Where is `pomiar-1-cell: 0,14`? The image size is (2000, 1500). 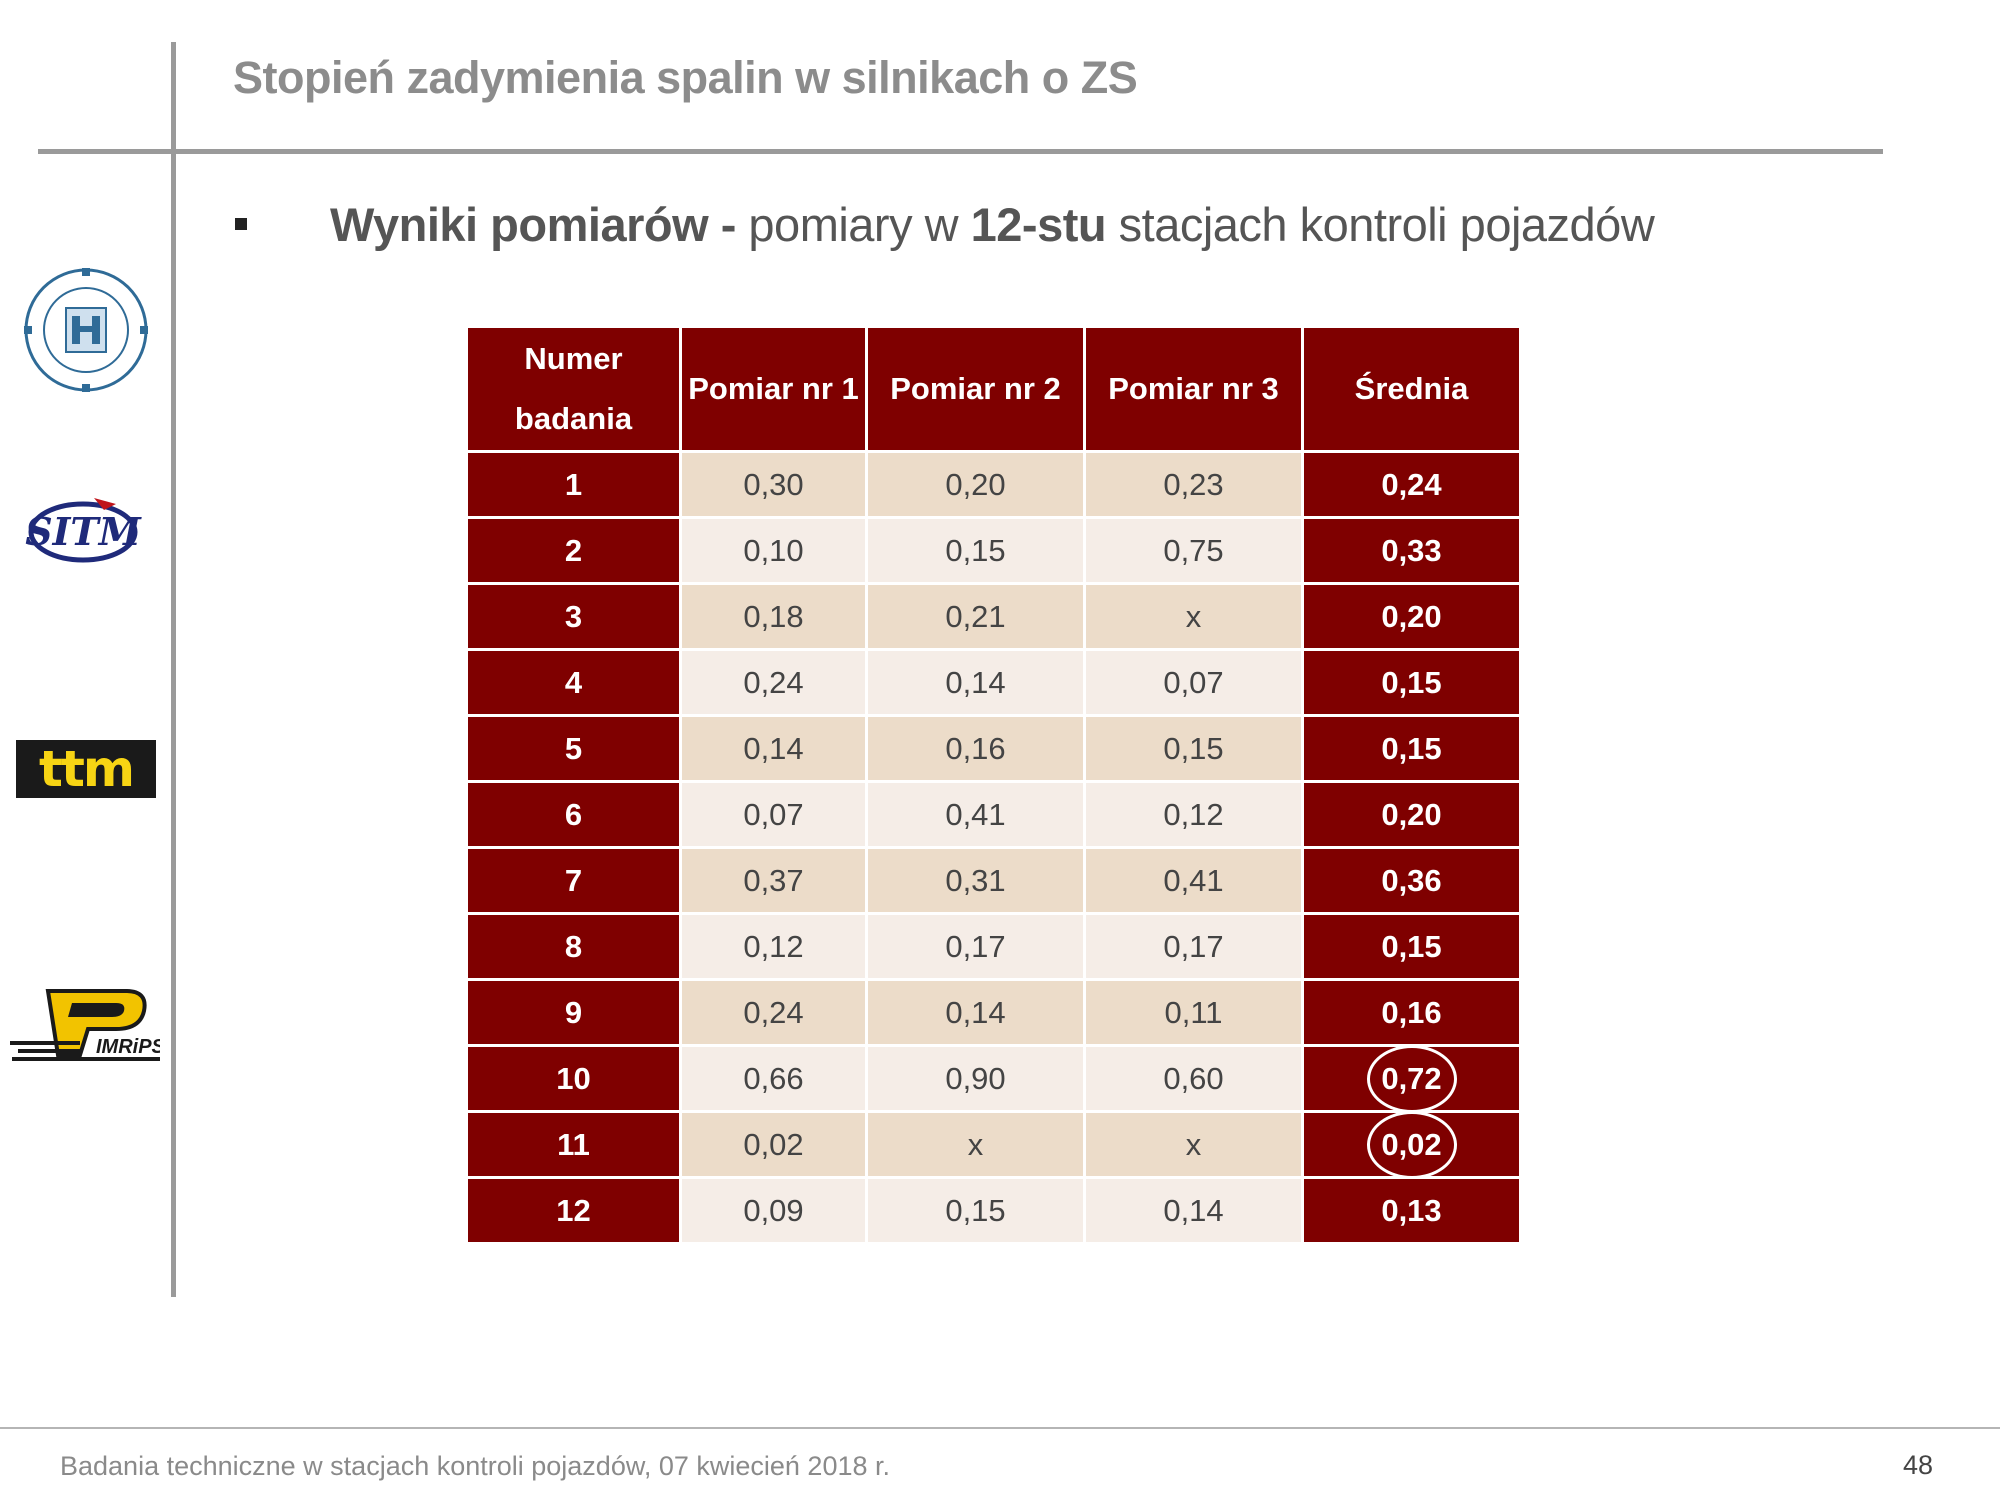
pomiar-1-cell: 0,14 is located at coordinates (773, 748).